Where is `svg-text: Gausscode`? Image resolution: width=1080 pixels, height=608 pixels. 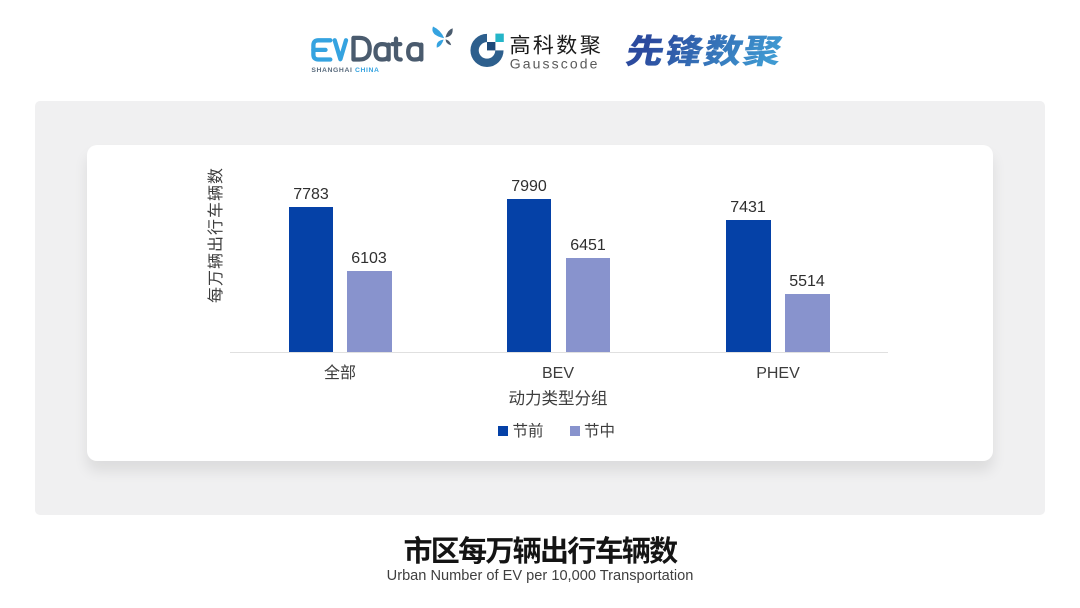
svg-text: Gausscode is located at coordinates (555, 64).